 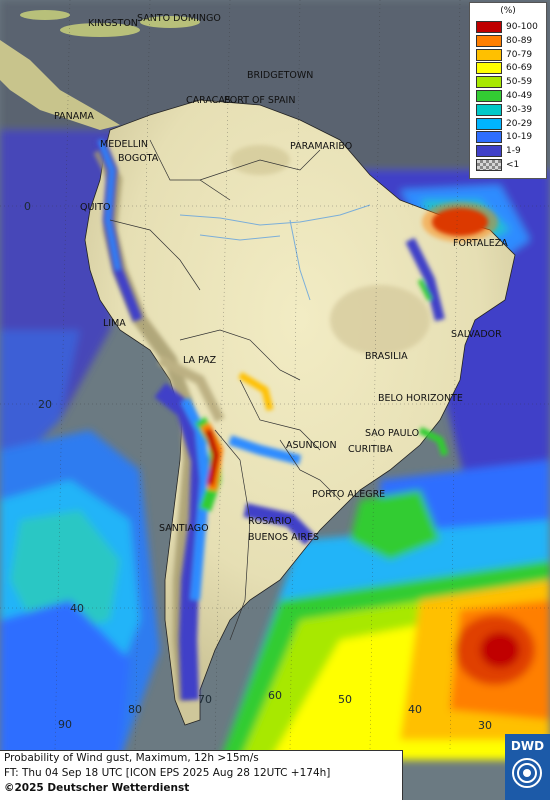 I want to click on city-label: MEDELLIN, so click(x=124, y=144).